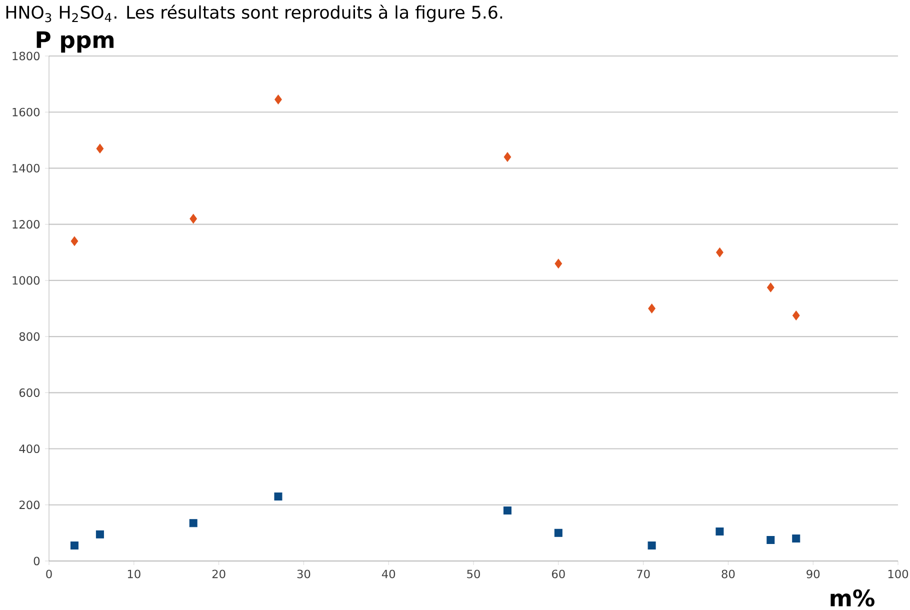 The height and width of the screenshot is (610, 910). What do you see at coordinates (134, 574) in the screenshot?
I see `x-tick-label: 10` at bounding box center [134, 574].